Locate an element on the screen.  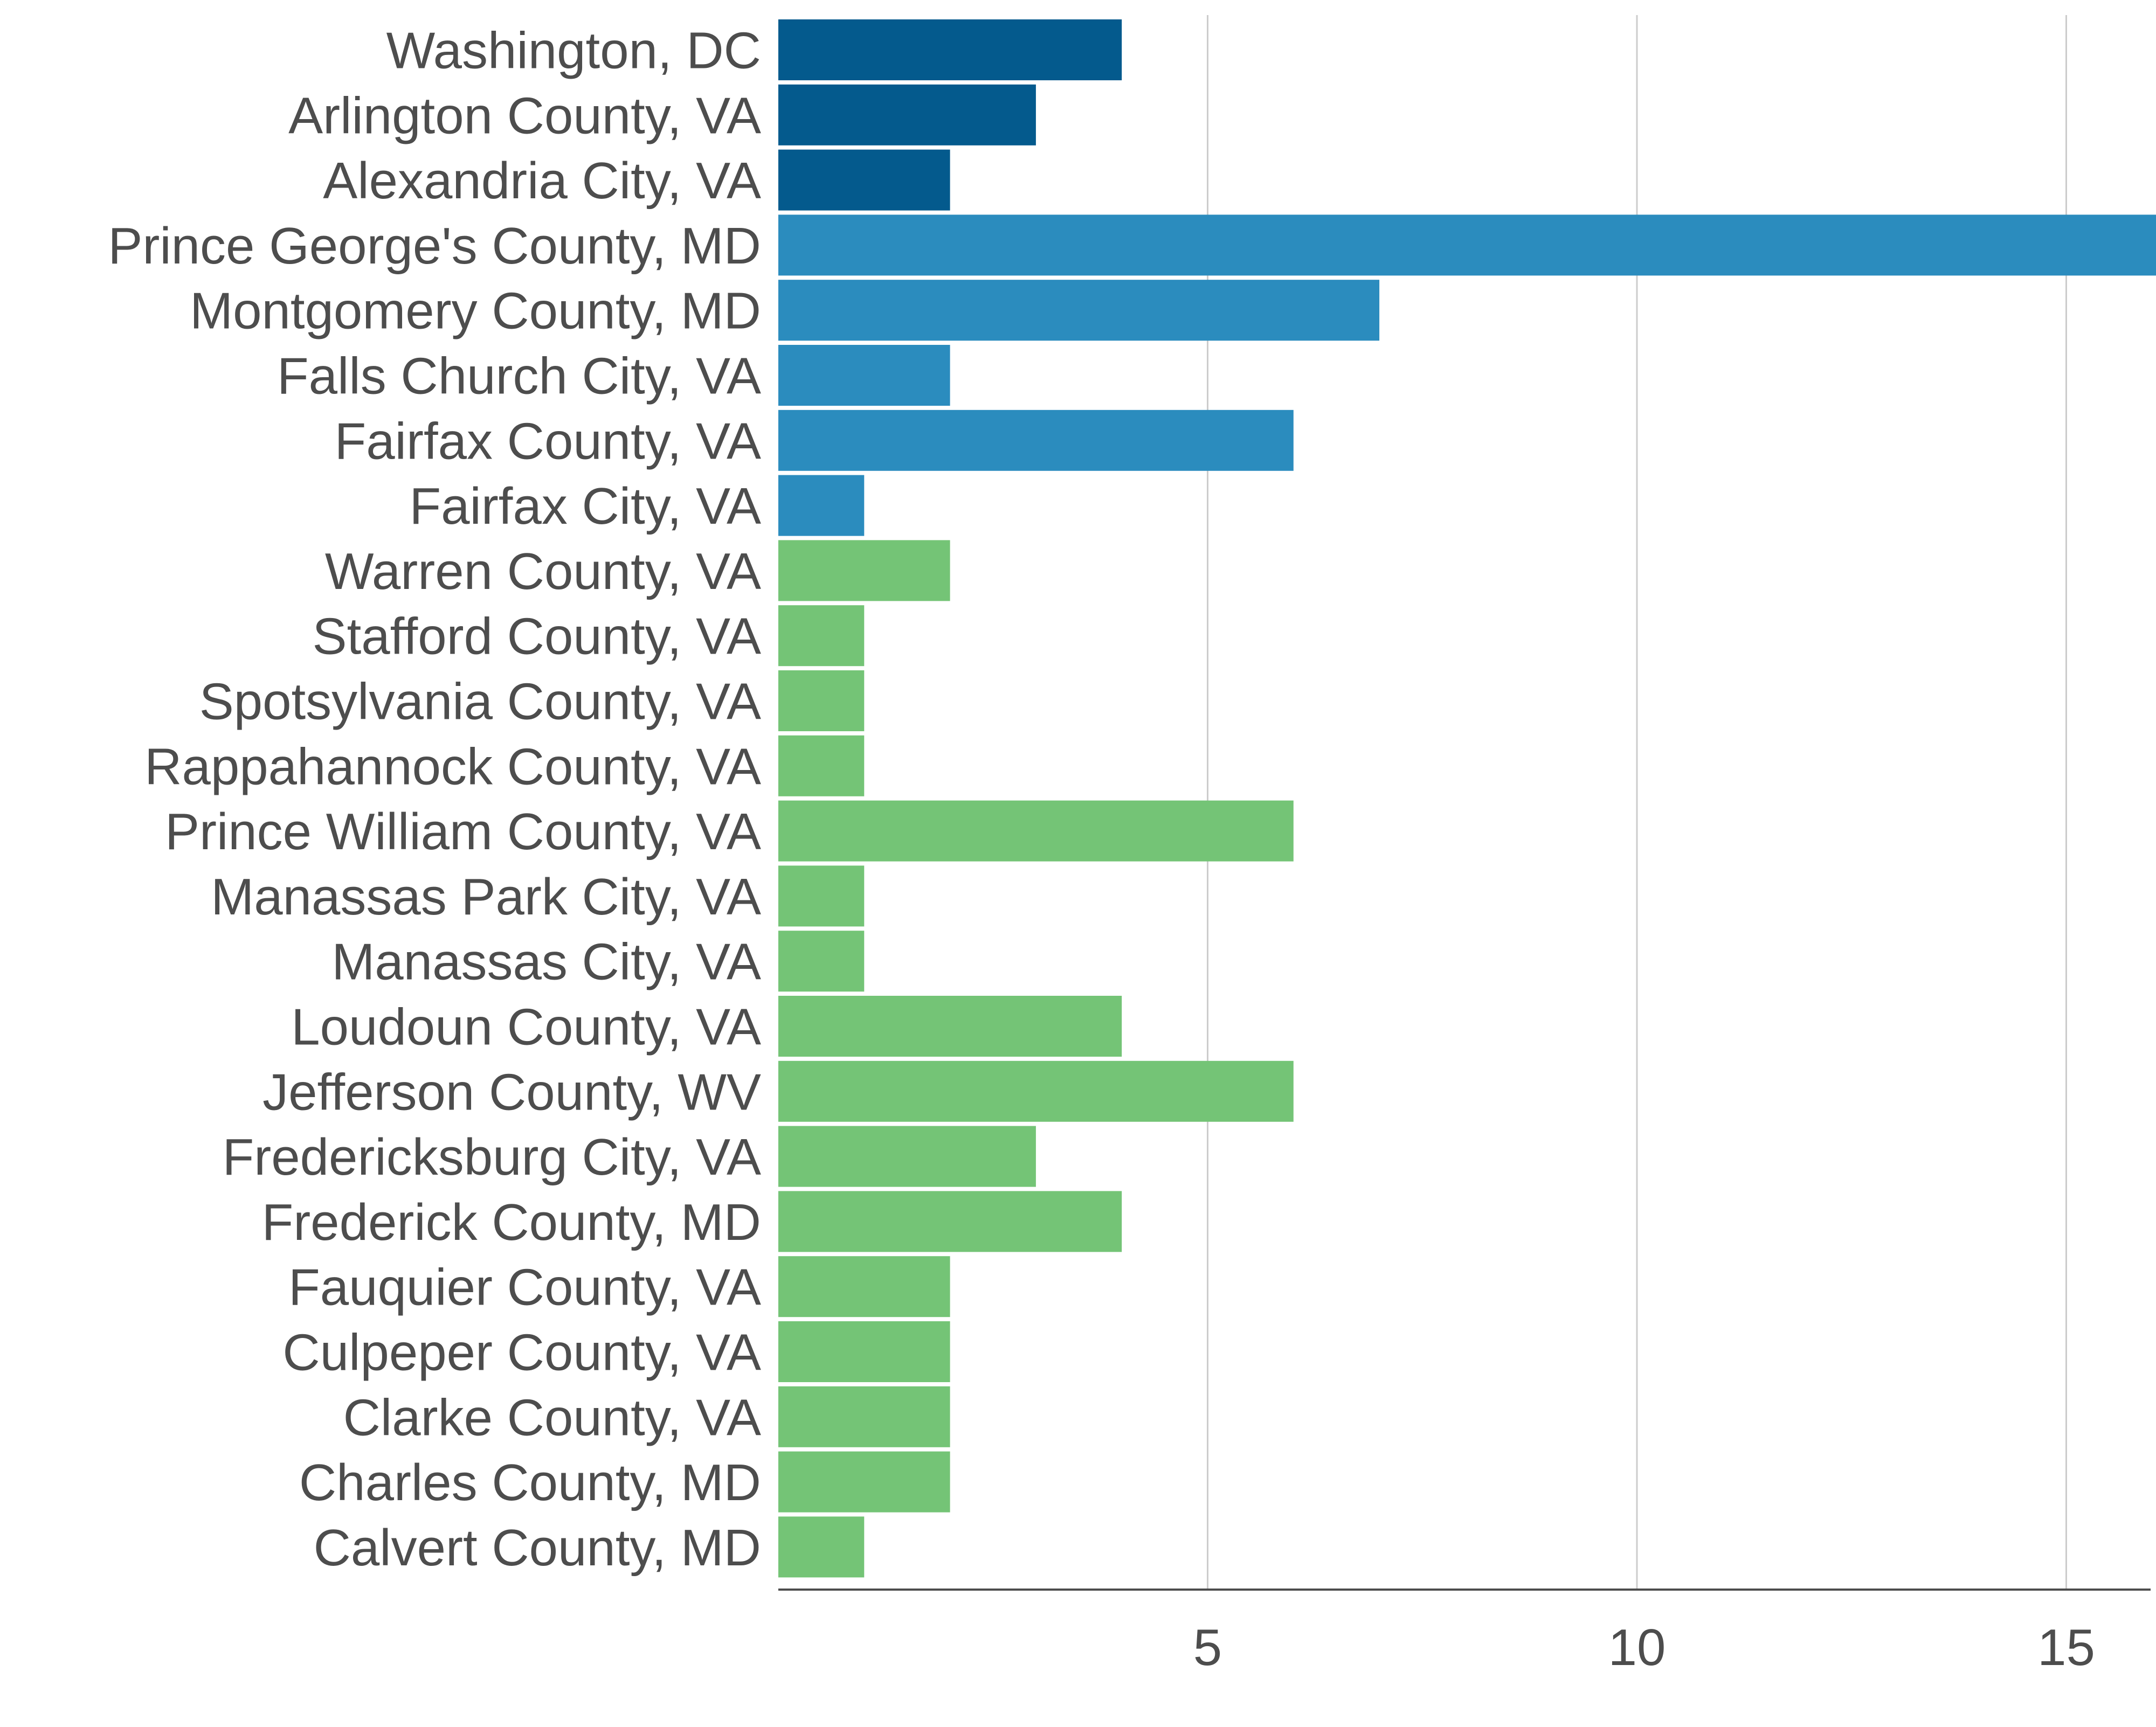
category-label: Clarke County, VA is located at coordinates (552, 1417).